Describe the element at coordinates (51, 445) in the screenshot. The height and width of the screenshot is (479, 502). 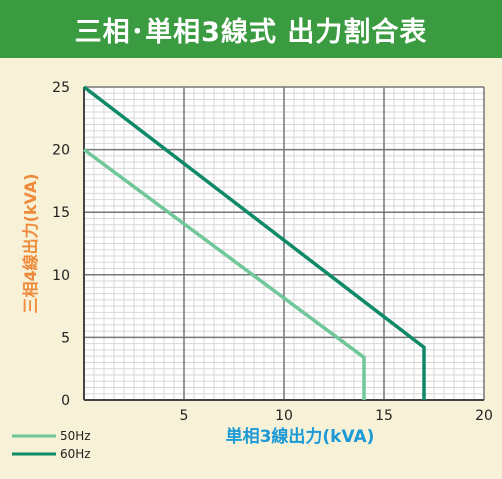
I see `legend: 50Hz 60Hz` at that location.